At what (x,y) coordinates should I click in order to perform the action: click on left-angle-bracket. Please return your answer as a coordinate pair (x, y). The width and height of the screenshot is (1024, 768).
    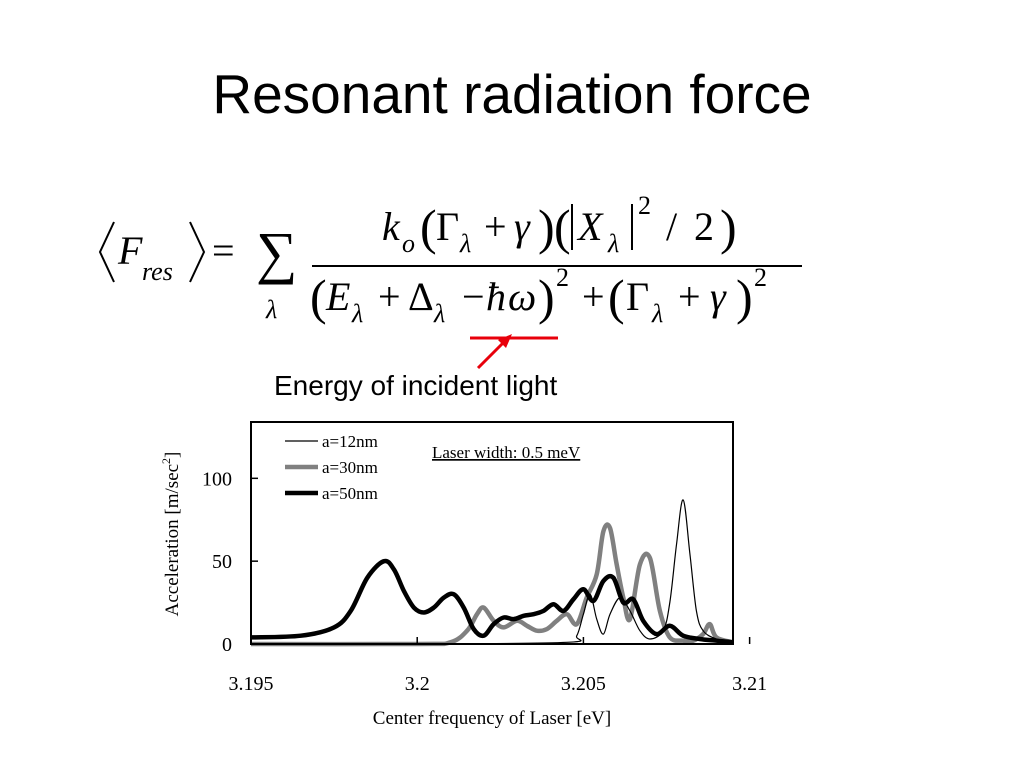
    Looking at the image, I should click on (106, 252).